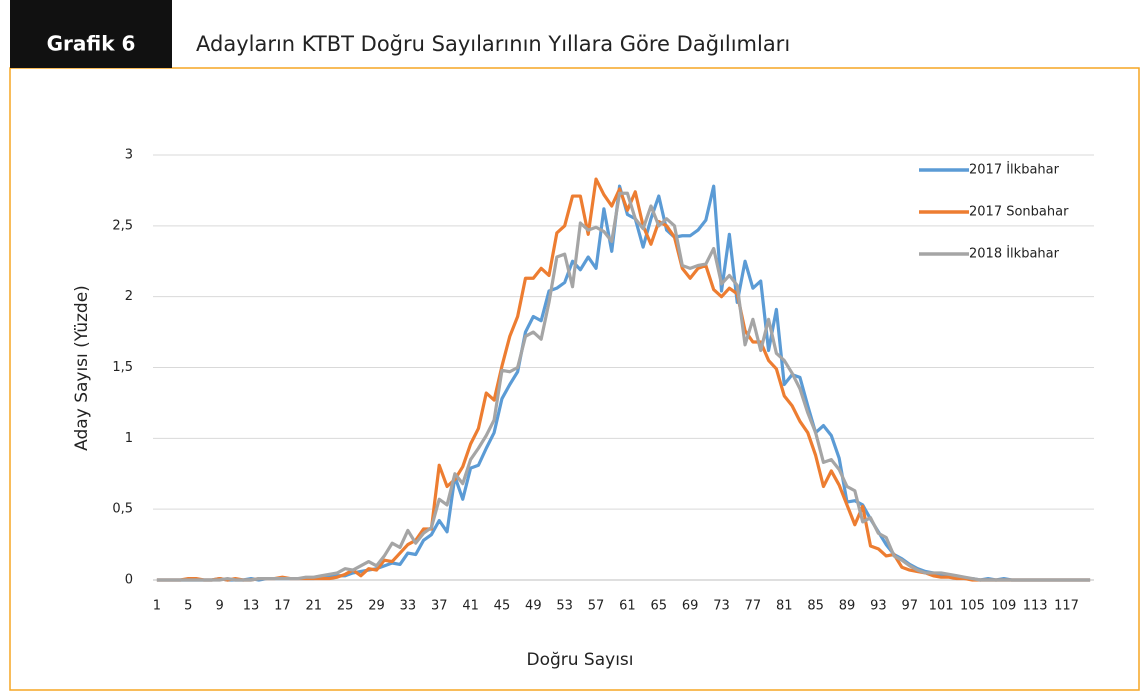 The width and height of the screenshot is (1148, 698). I want to click on x-tick-label: 89, so click(847, 606).